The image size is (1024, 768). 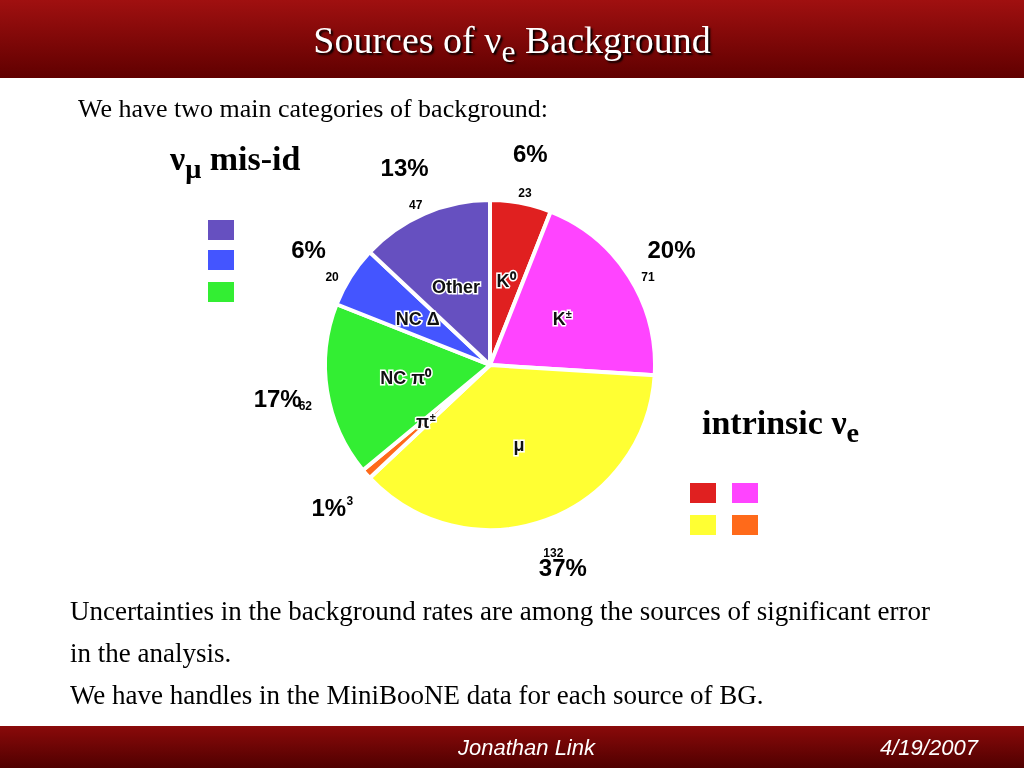 What do you see at coordinates (500, 632) in the screenshot?
I see `text: Uncertainties in the background rates are among the sources of significant error in the analysis.` at bounding box center [500, 632].